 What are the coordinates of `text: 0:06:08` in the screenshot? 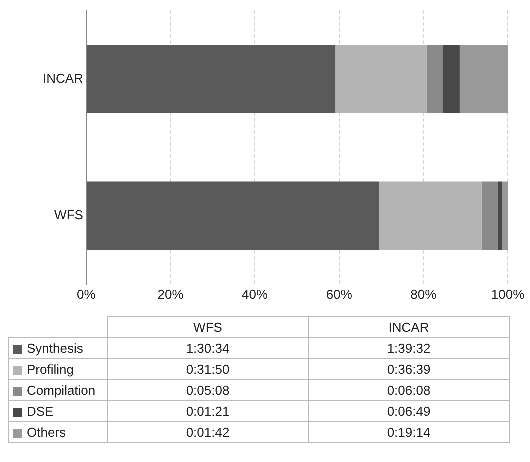 It's located at (409, 390).